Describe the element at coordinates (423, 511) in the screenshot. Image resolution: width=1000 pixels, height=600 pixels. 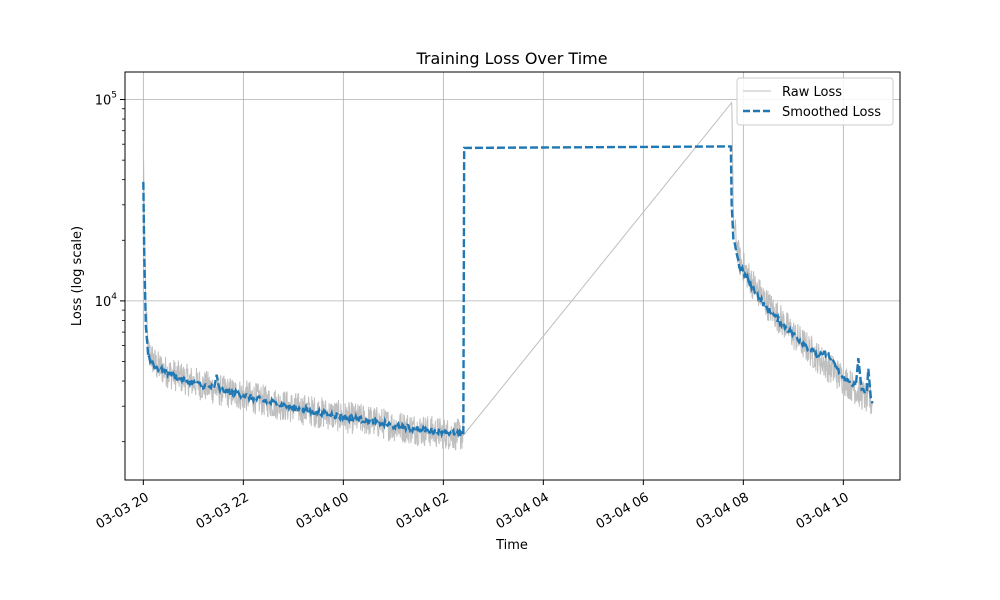
I see `x-tick-label: 03-04 02` at that location.